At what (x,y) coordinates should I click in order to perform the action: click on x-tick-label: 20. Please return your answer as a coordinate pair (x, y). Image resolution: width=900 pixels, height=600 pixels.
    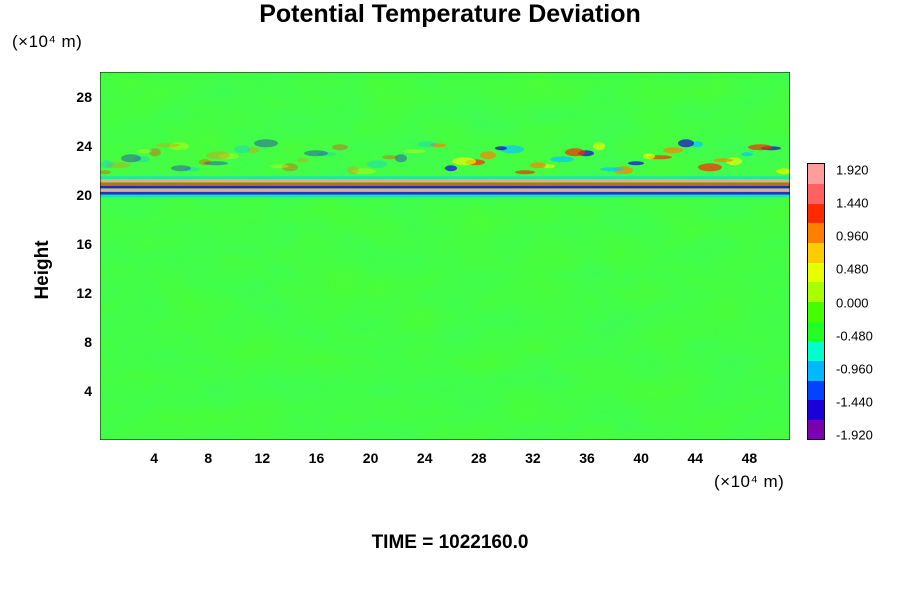
    Looking at the image, I should click on (370, 458).